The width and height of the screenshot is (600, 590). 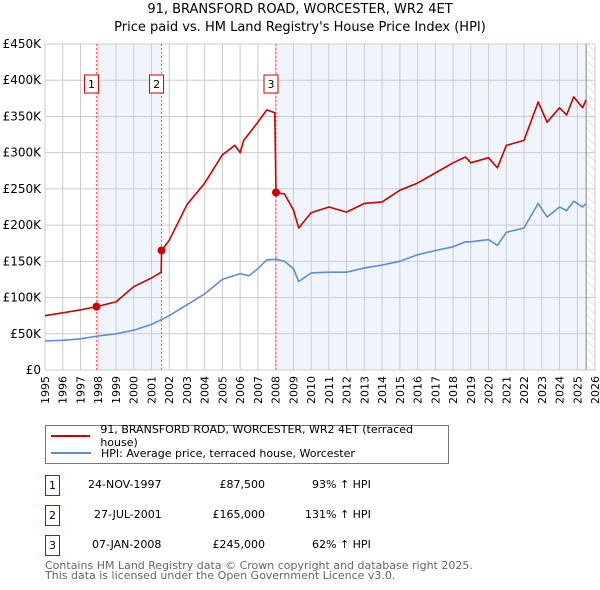 I want to click on sale-label: 1, so click(x=91, y=84).